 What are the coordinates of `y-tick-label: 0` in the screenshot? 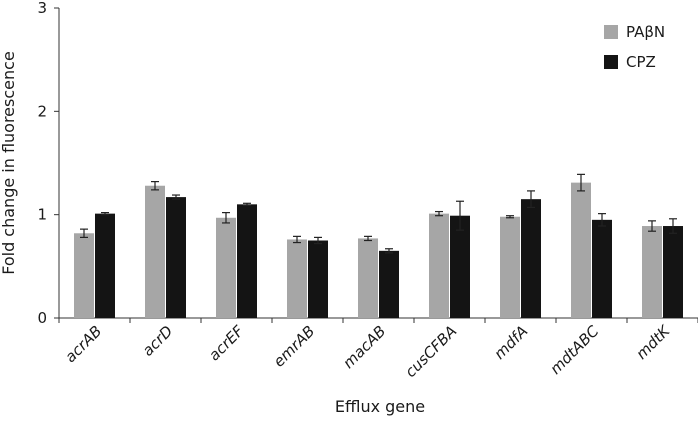 It's located at (42, 318).